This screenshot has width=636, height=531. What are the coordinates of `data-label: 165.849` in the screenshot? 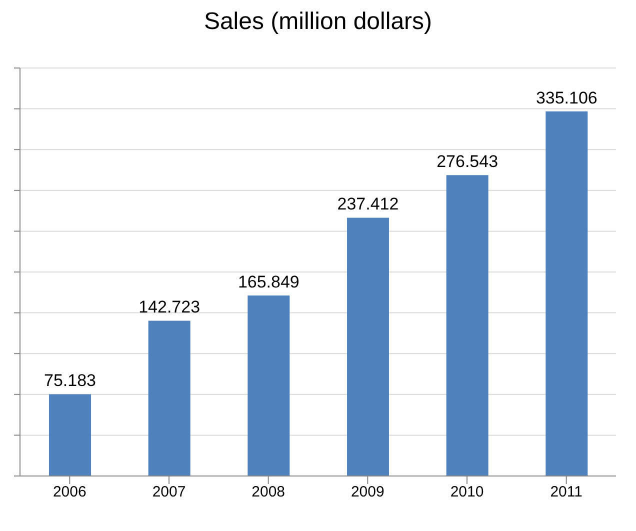 It's located at (269, 282).